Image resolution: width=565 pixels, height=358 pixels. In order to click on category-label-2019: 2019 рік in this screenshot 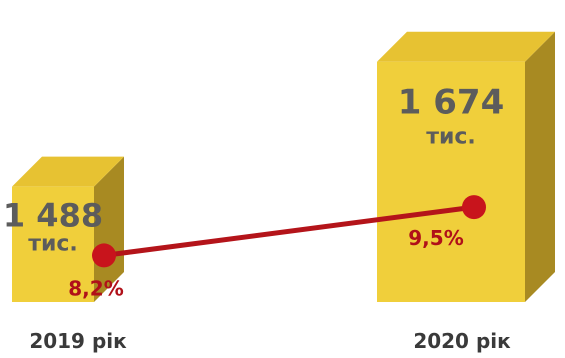, I will do `click(78, 341)`.